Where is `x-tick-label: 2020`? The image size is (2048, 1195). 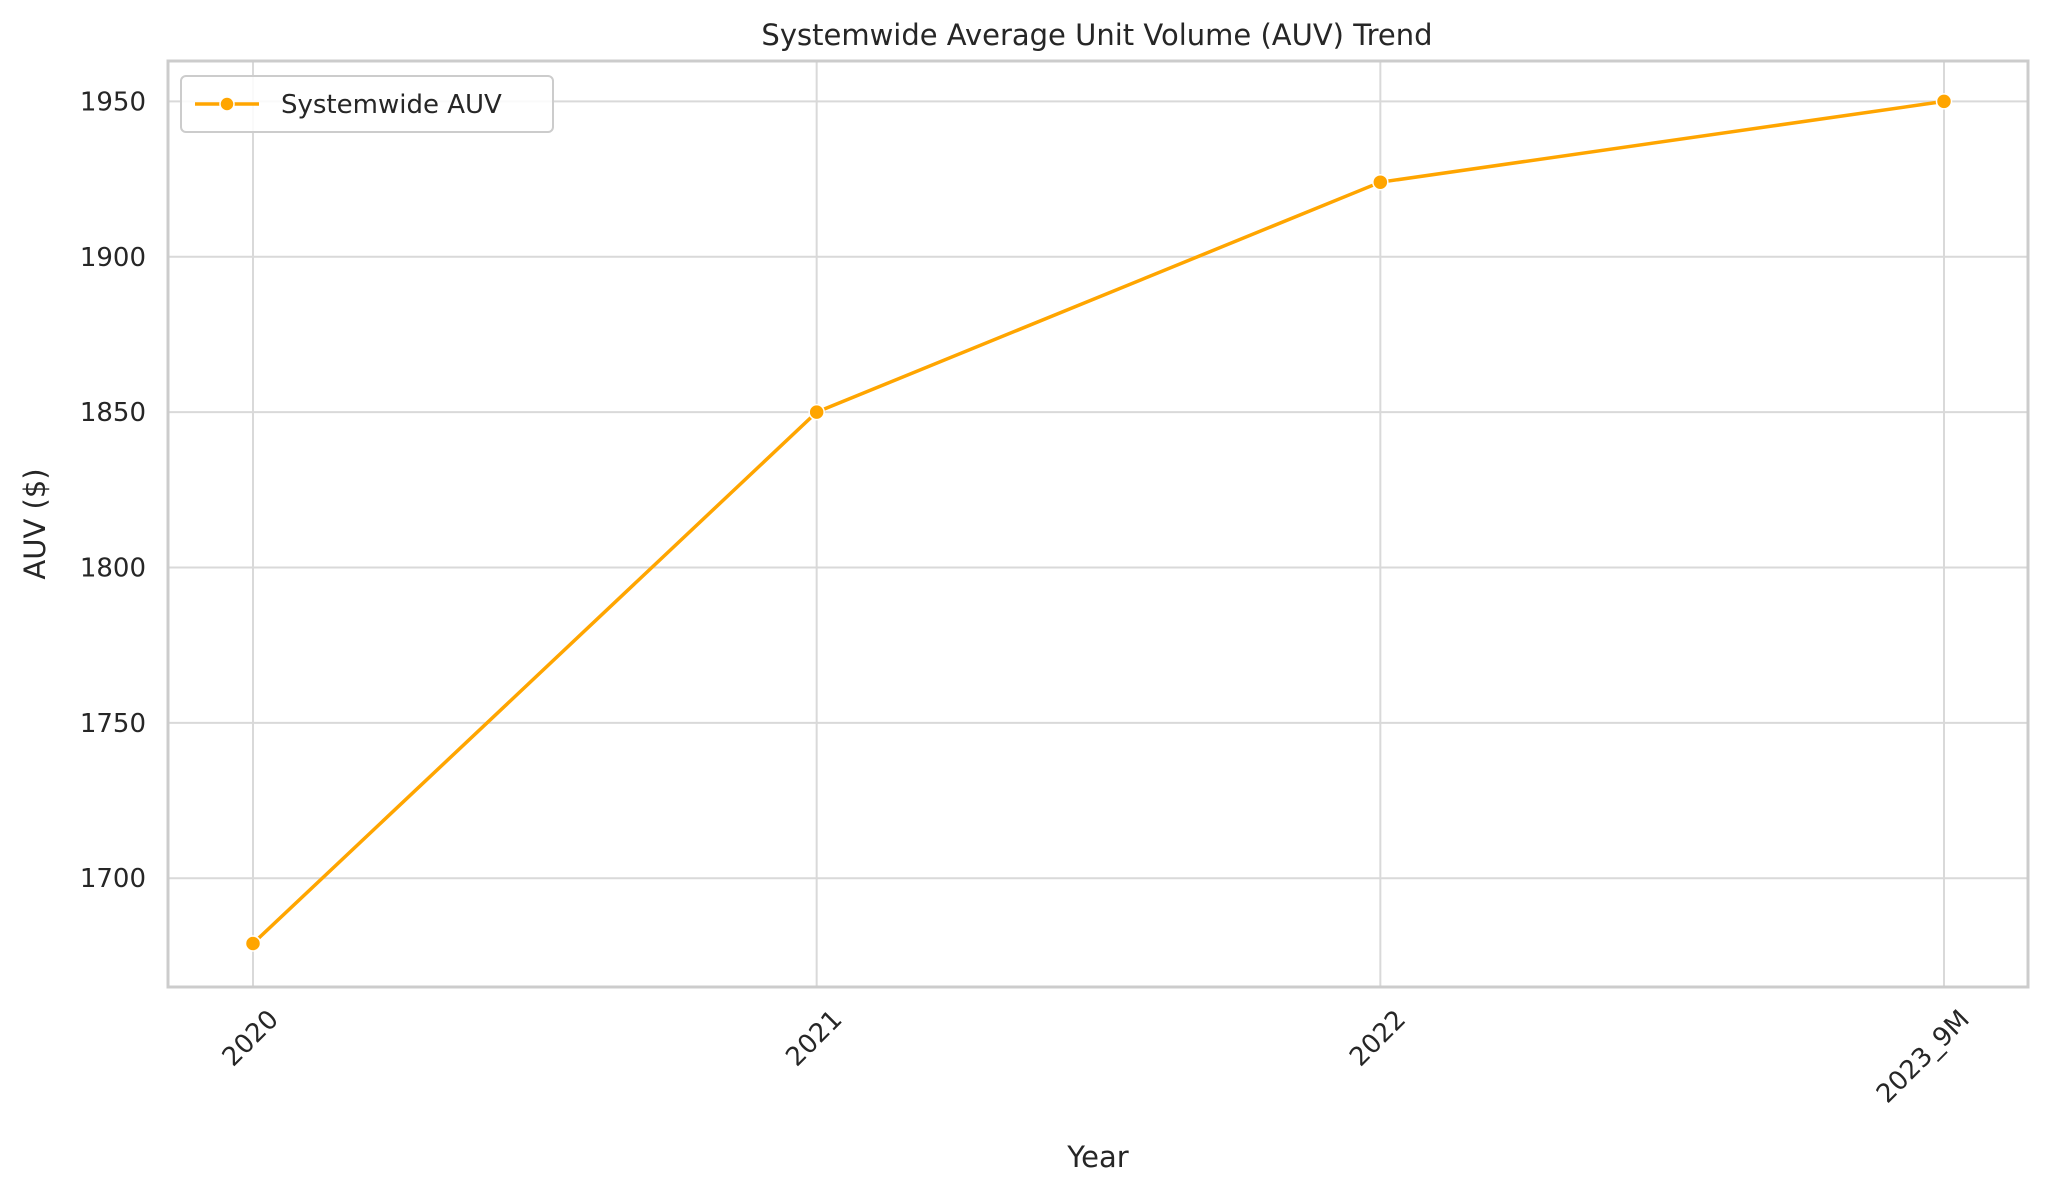 x-tick-label: 2020 is located at coordinates (251, 1039).